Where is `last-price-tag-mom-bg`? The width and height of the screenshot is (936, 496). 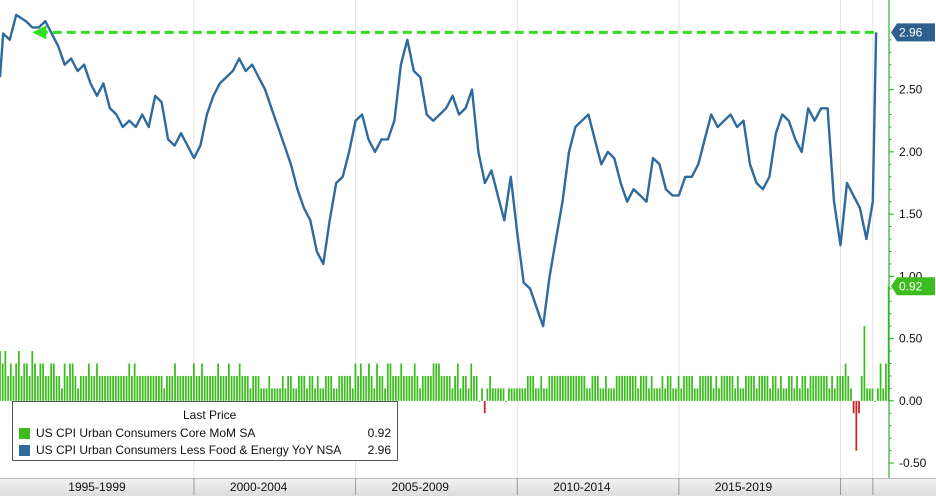
last-price-tag-mom-bg is located at coordinates (913, 286).